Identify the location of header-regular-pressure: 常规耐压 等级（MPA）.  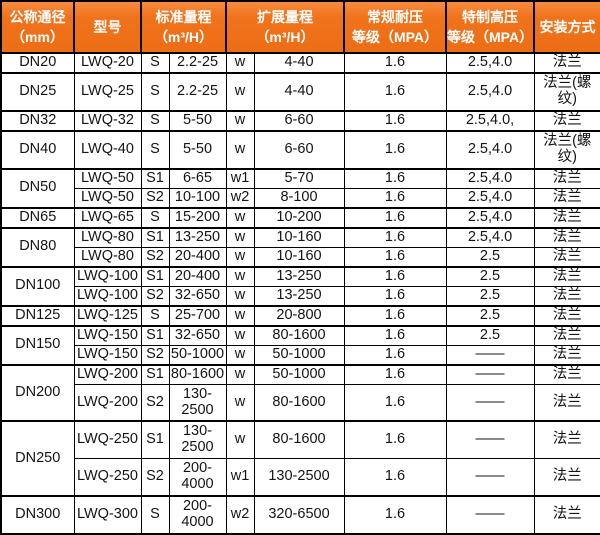
(395, 27).